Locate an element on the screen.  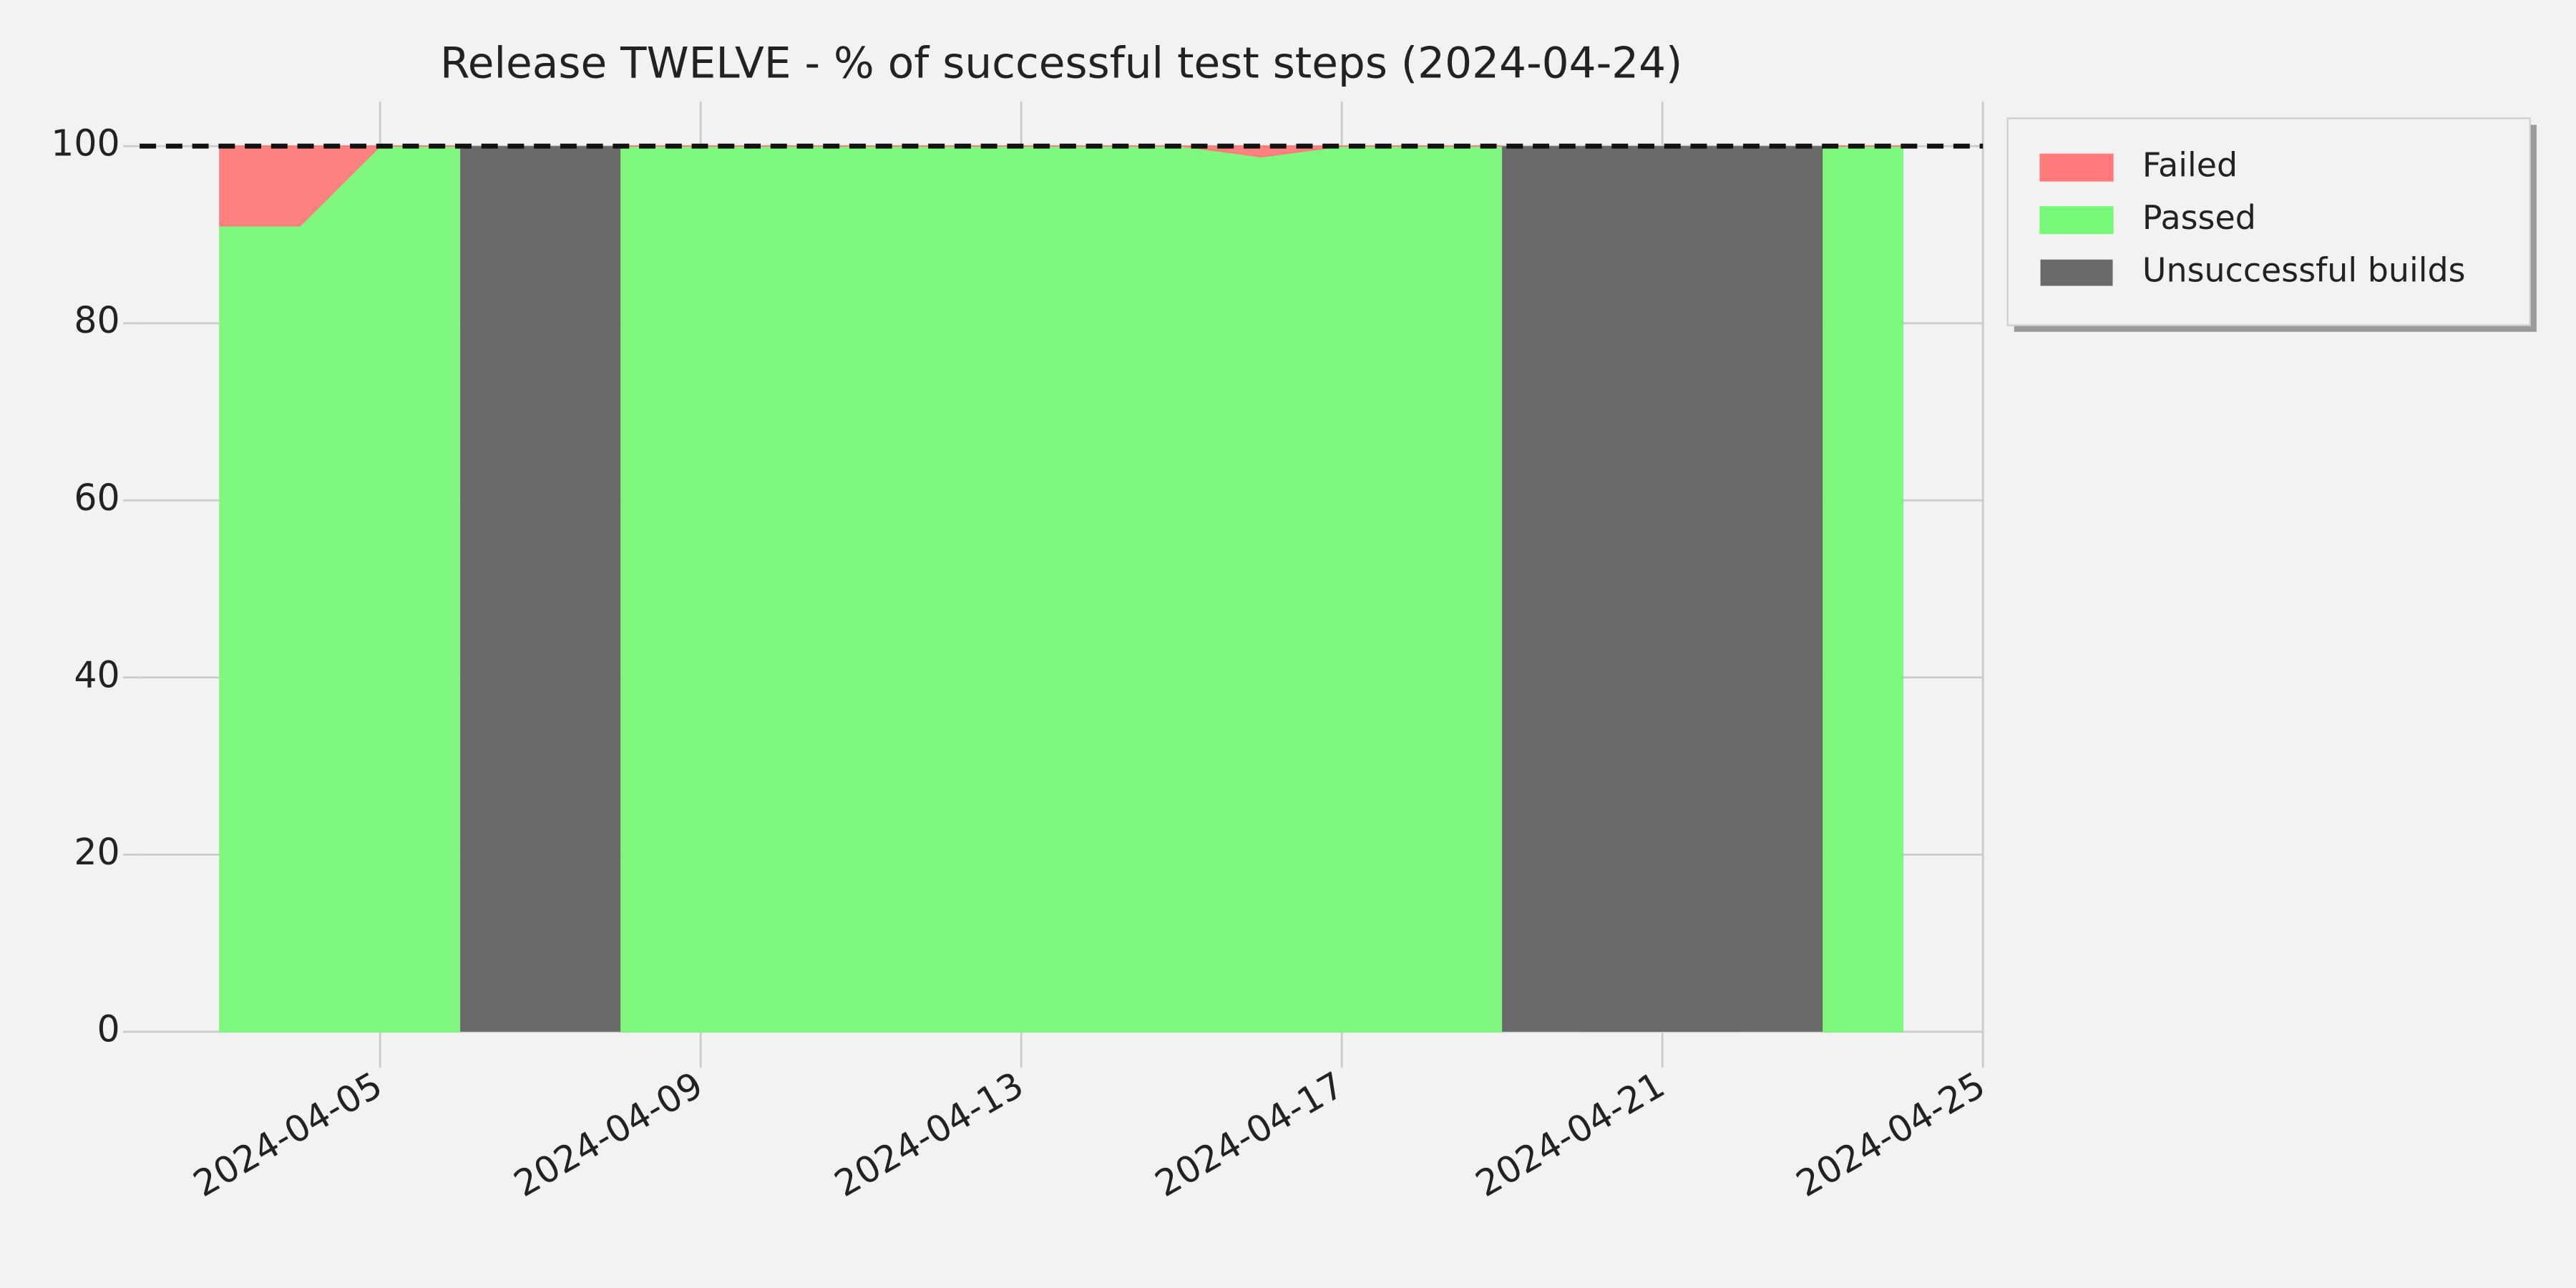
y-tick-label: 0 is located at coordinates (108, 1029).